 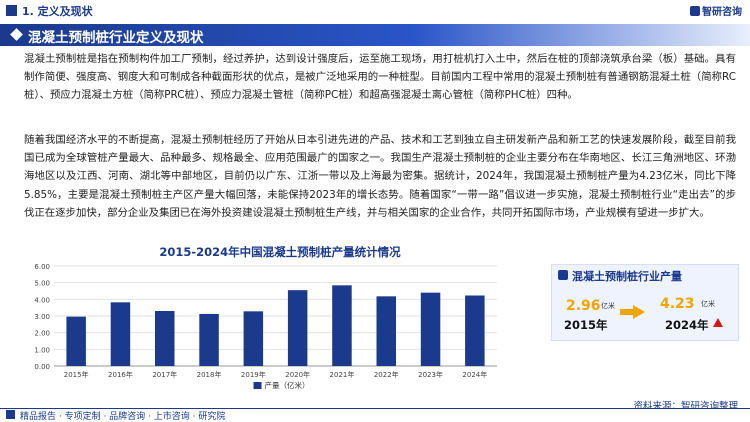 What do you see at coordinates (627, 276) in the screenshot?
I see `card-title: 混凝土预制桩行业产量` at bounding box center [627, 276].